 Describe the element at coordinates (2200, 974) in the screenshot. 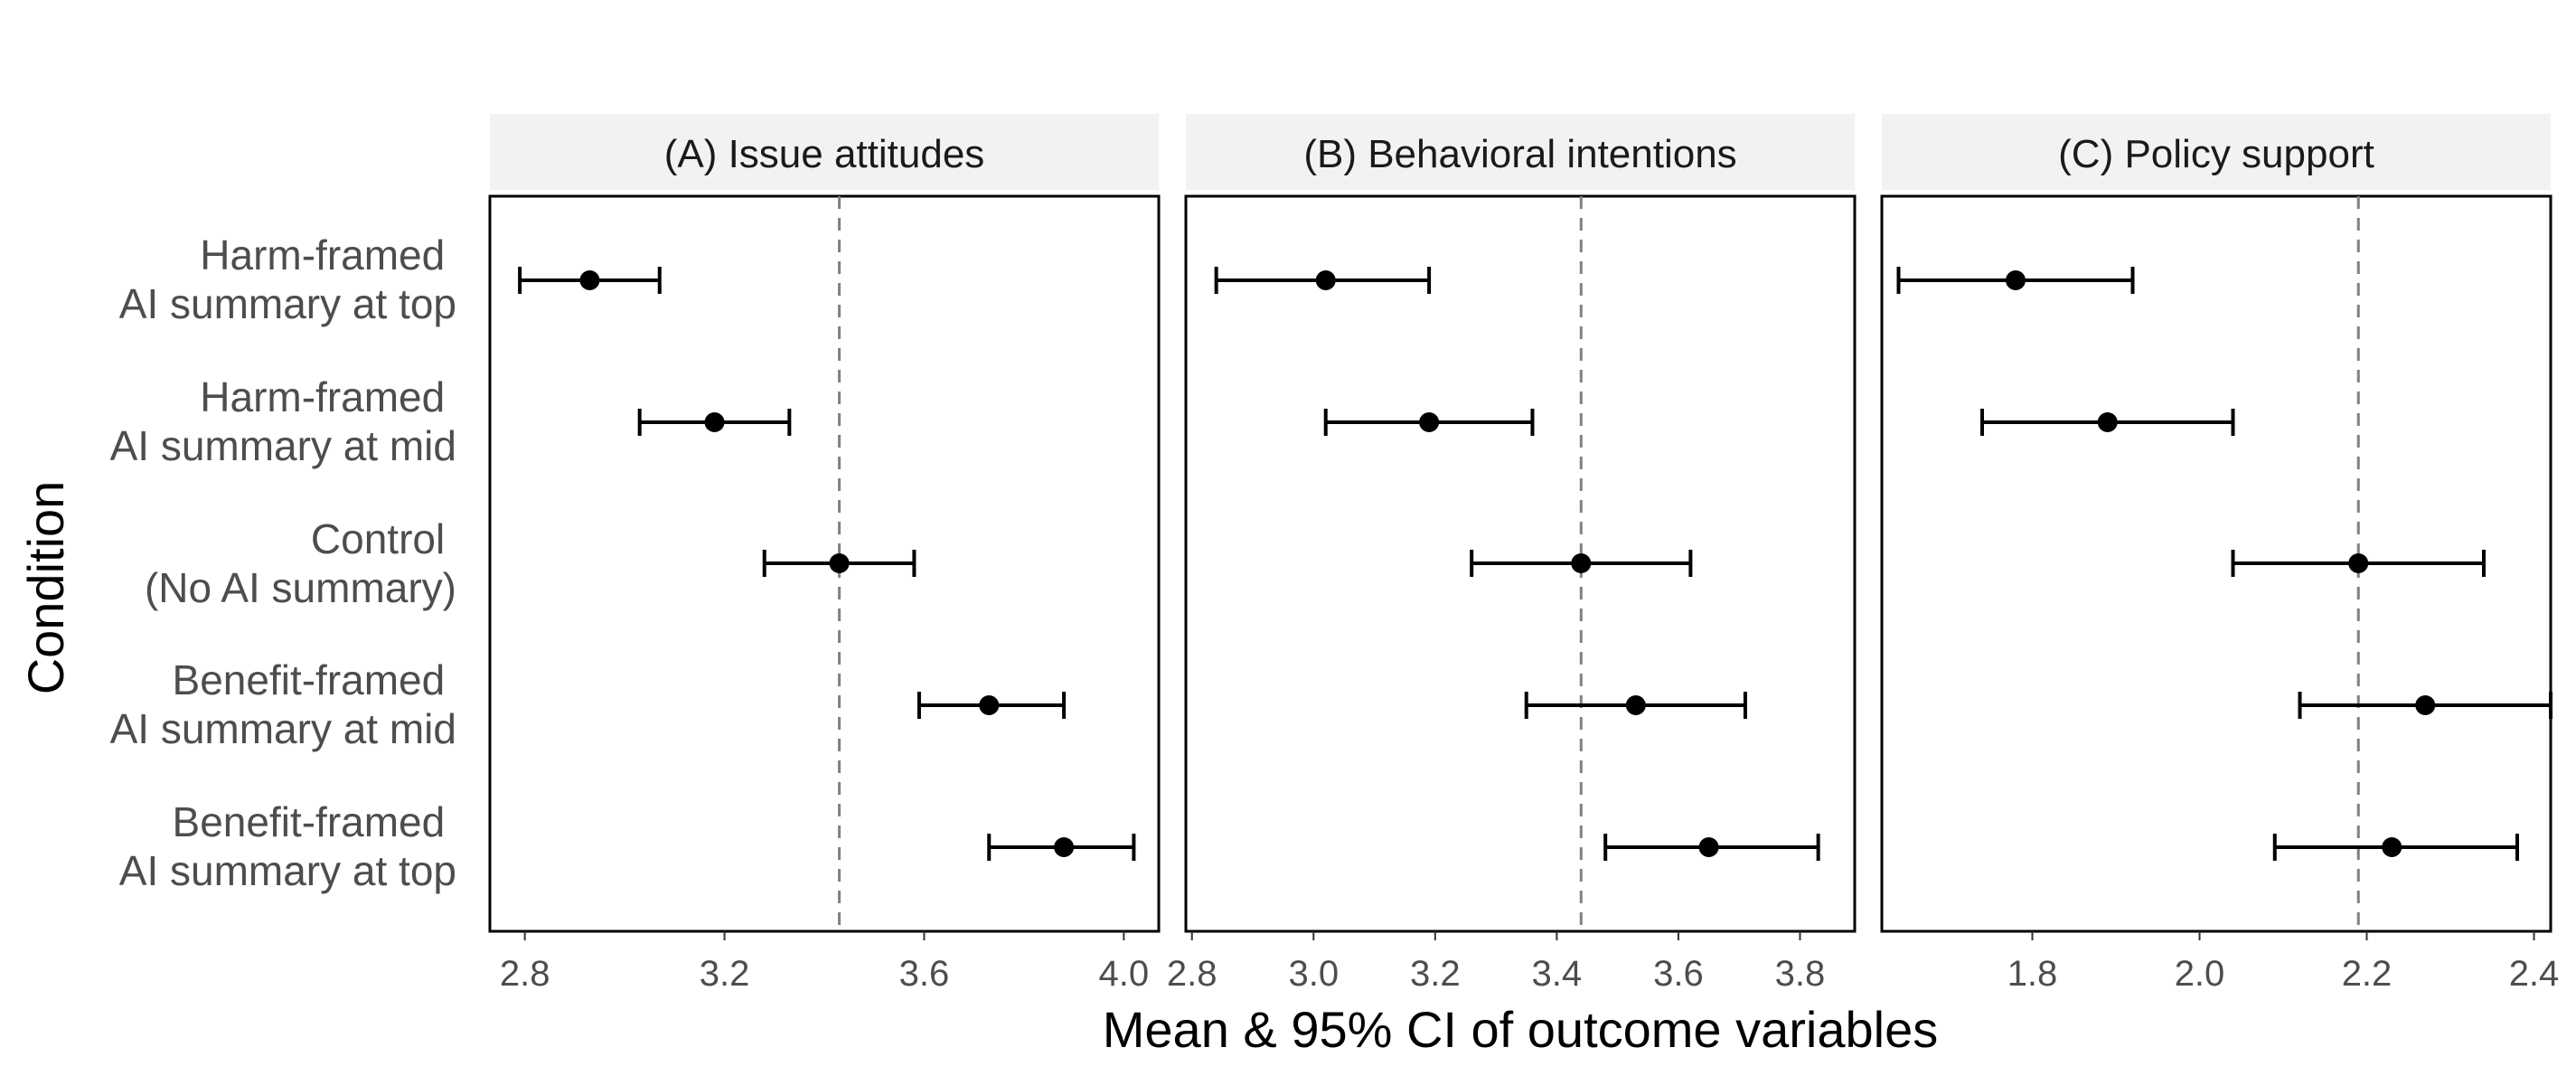

I see `x-tick-label: 2.0` at that location.